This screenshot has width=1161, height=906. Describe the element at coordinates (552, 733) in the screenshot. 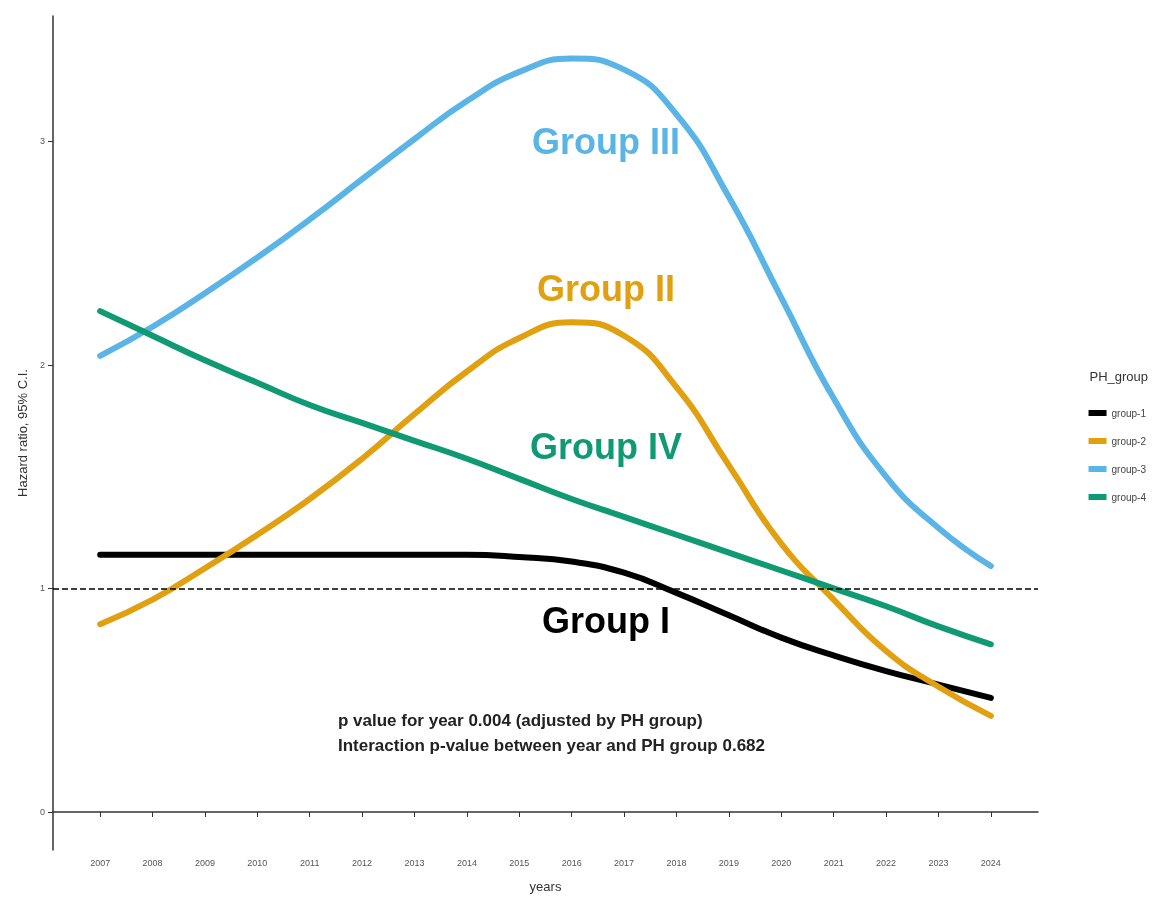

I see `annotation: p value for year 0.004 (adjusted by PH group) Interaction p-value between year and PH group 0.682` at that location.